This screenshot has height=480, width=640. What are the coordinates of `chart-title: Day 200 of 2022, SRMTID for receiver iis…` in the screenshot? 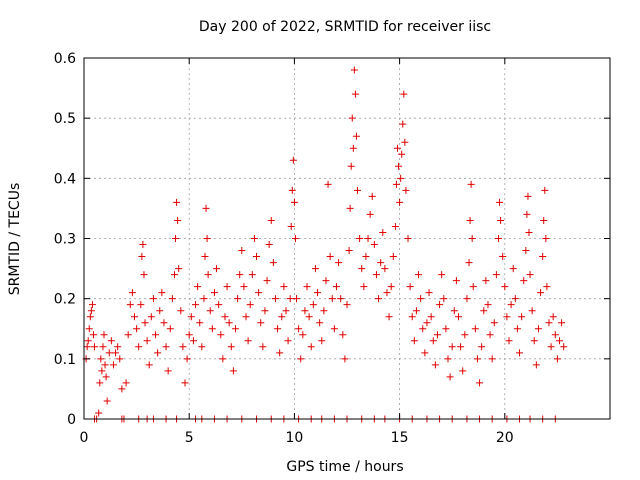 It's located at (345, 27).